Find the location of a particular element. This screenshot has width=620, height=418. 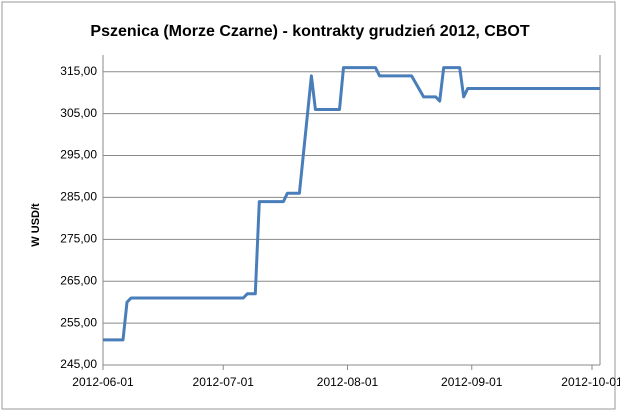

x-tick-label: 2012-07-01 is located at coordinates (224, 382).